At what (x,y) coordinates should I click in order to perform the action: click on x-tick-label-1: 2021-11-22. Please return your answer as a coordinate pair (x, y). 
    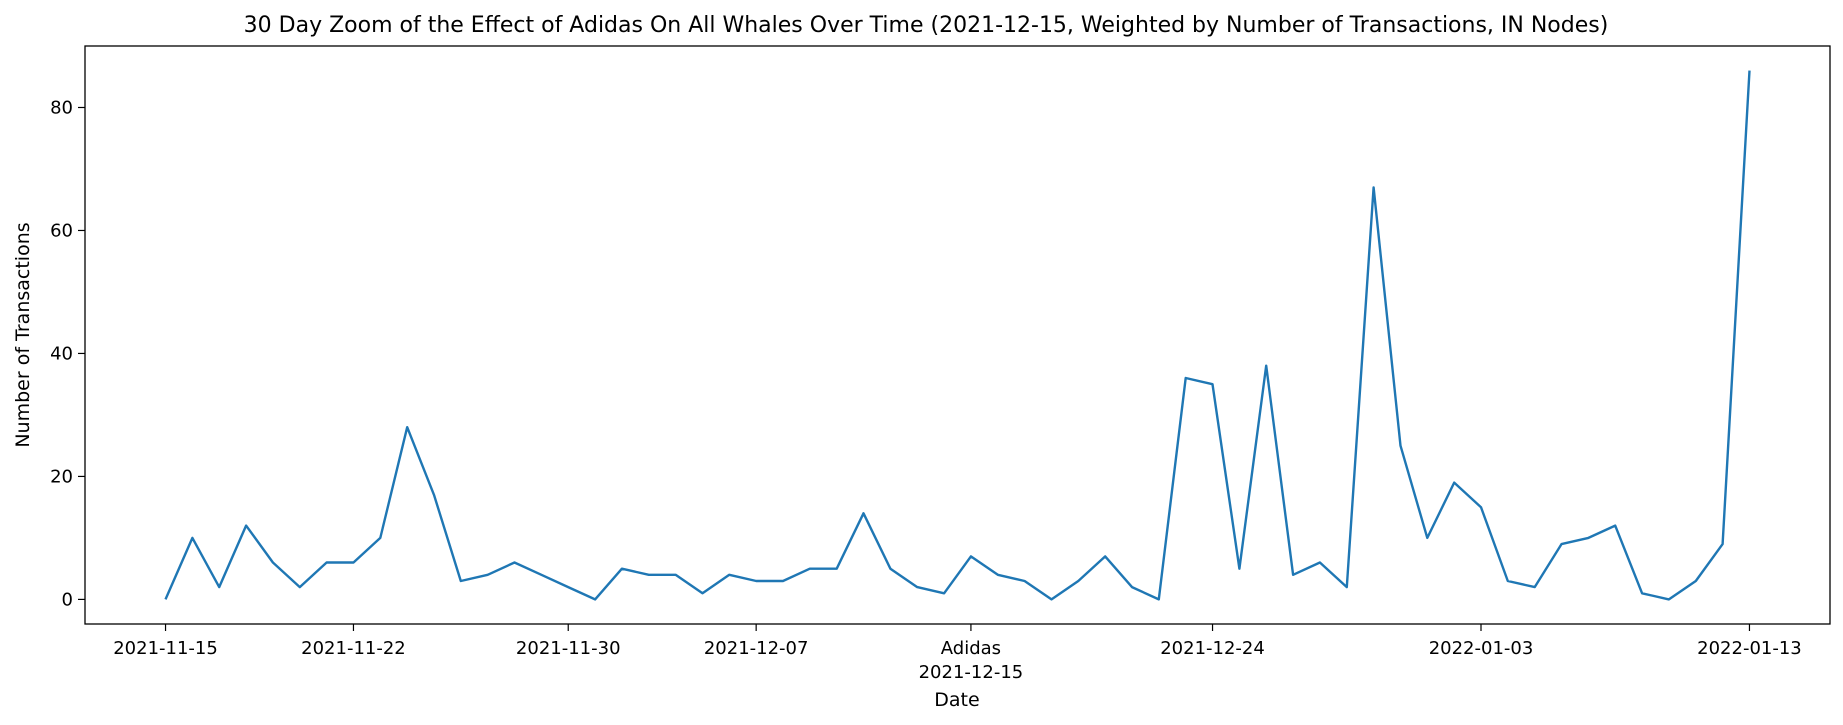
    Looking at the image, I should click on (353, 648).